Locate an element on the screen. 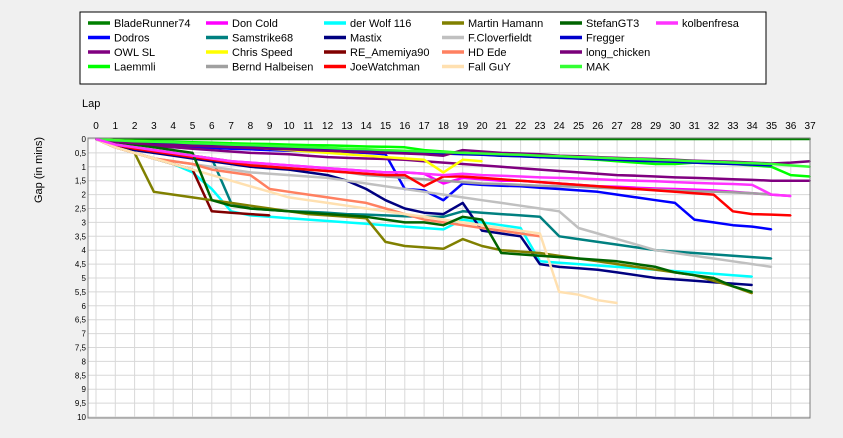 The height and width of the screenshot is (438, 843). y-tick-label: 3 is located at coordinates (84, 222).